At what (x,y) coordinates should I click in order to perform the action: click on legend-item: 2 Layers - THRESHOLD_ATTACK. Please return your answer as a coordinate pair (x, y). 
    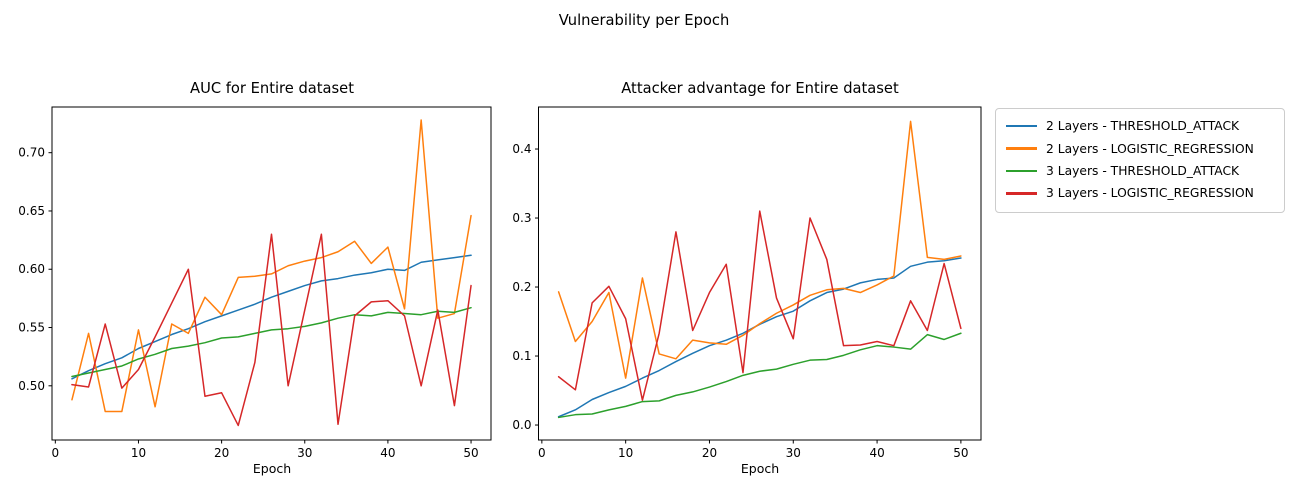
    Looking at the image, I should click on (1140, 126).